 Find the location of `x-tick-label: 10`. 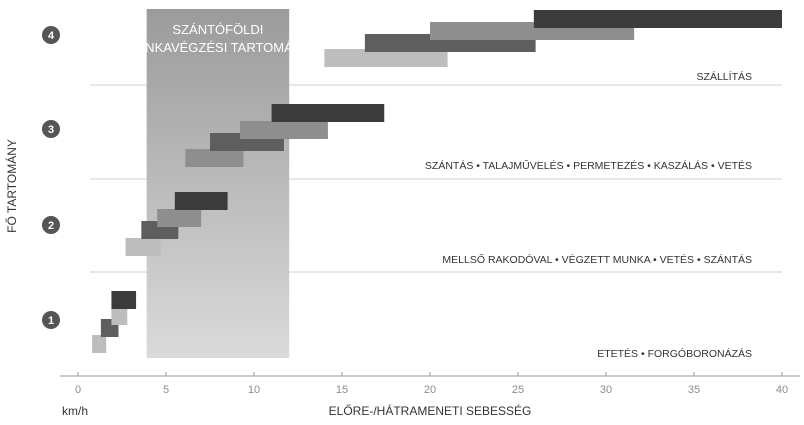

x-tick-label: 10 is located at coordinates (254, 390).